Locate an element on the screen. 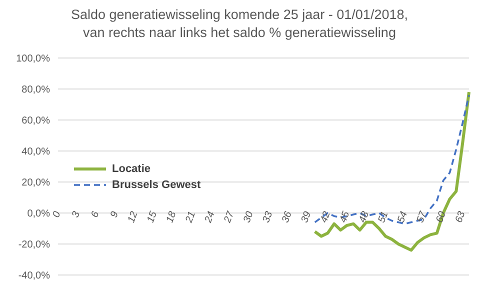 The width and height of the screenshot is (479, 290). legend-label: Brussels Gewest is located at coordinates (156, 185).